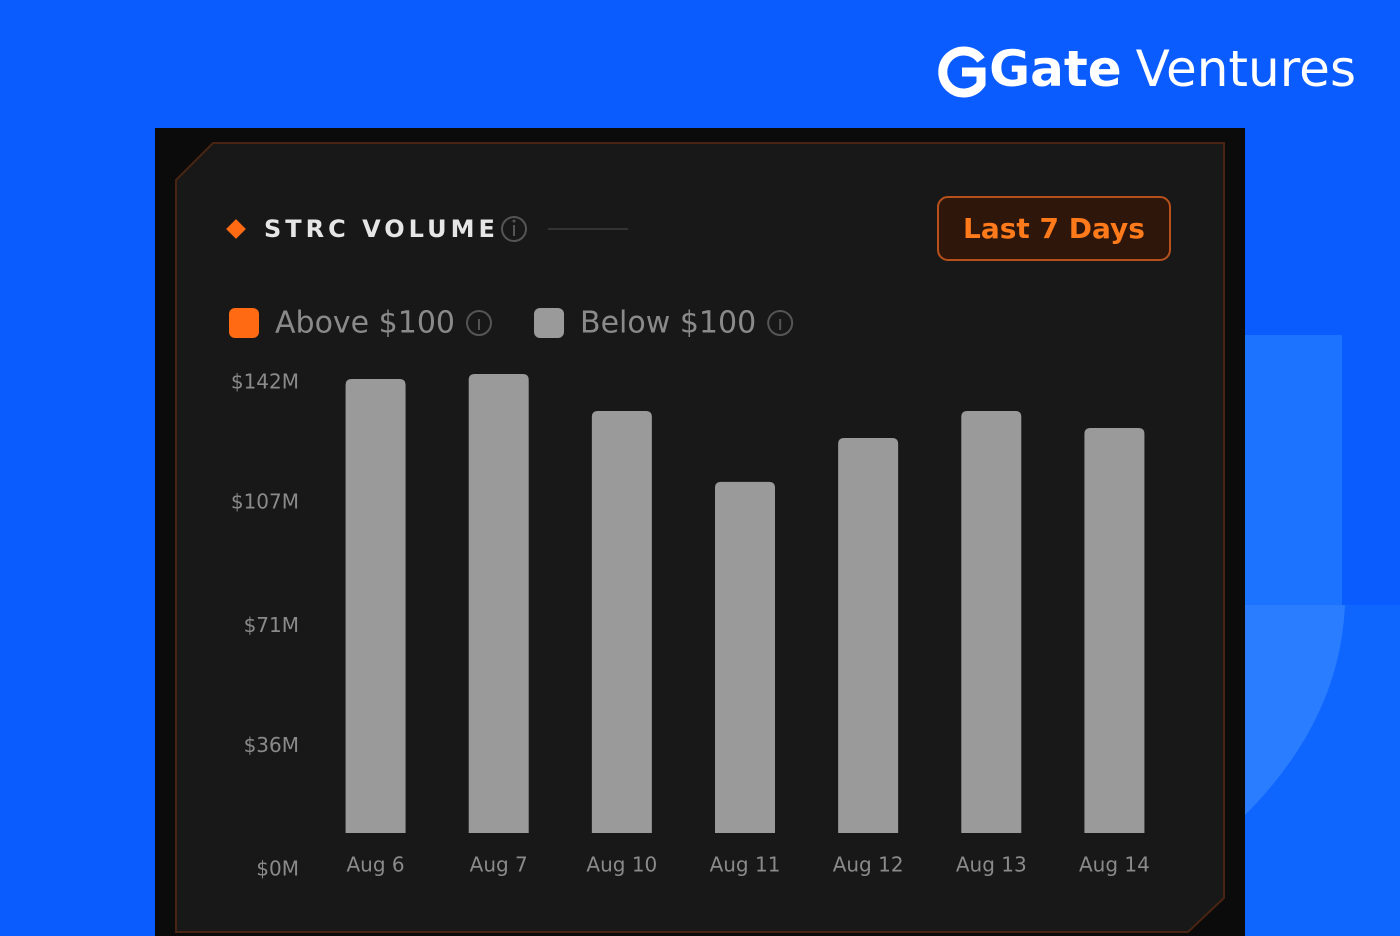  Describe the element at coordinates (962, 72) in the screenshot. I see `logo-icon` at that location.